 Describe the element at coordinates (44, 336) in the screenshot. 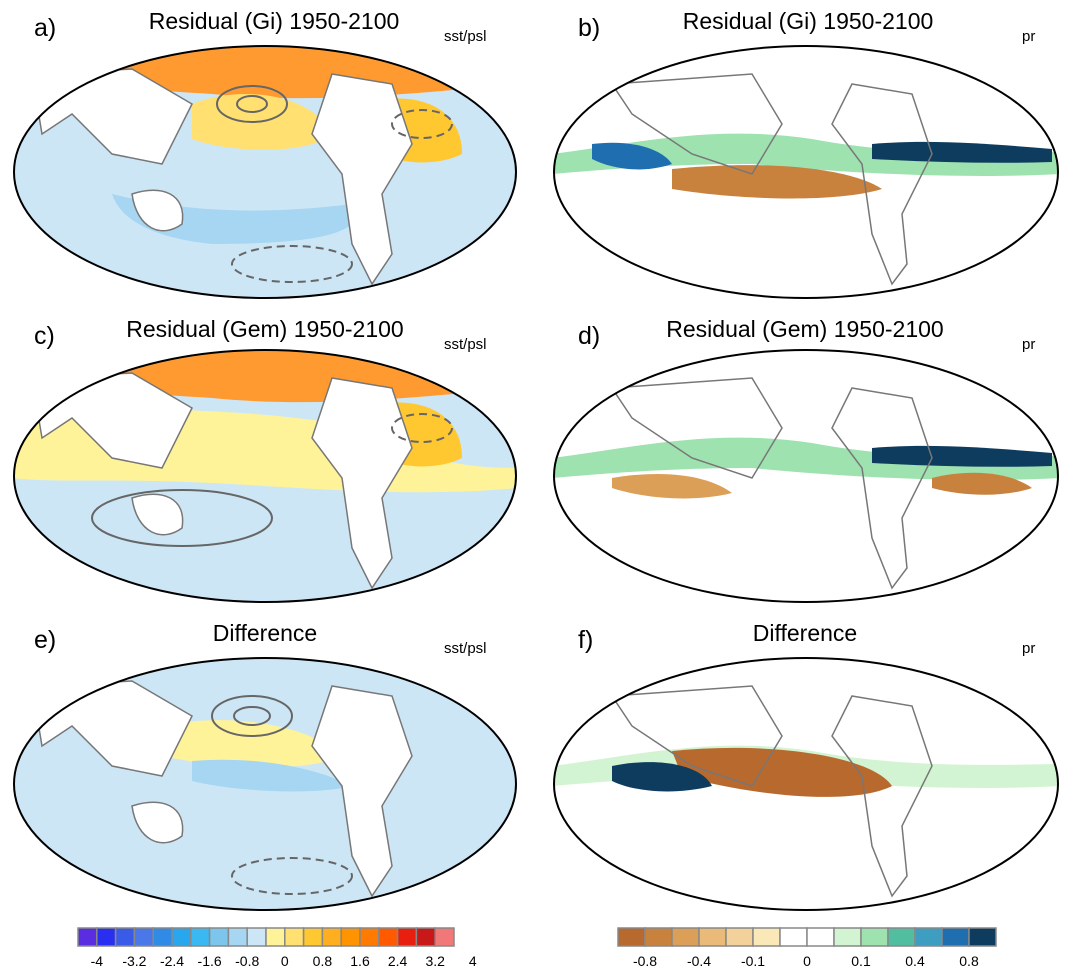

I see `panel-letter: c)` at that location.